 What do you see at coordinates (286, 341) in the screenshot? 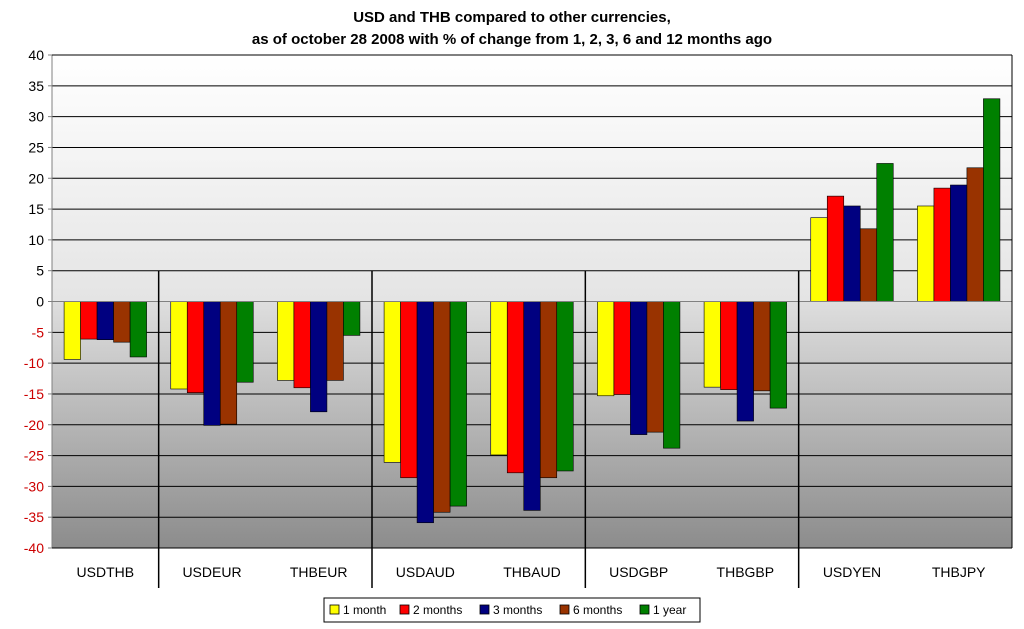
I see `bar-thbeur-1-month` at bounding box center [286, 341].